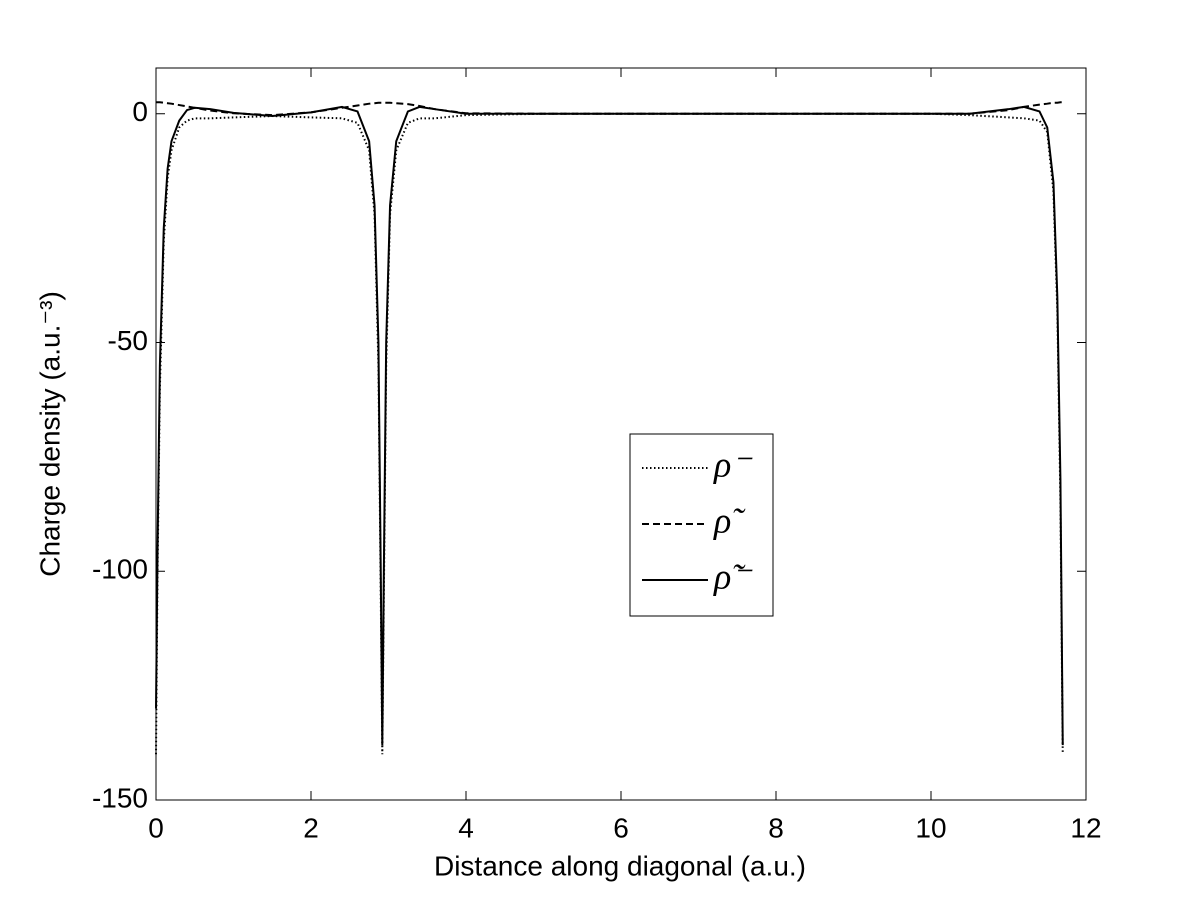 This screenshot has width=1200, height=900. I want to click on x-tick-label: 12, so click(1085, 827).